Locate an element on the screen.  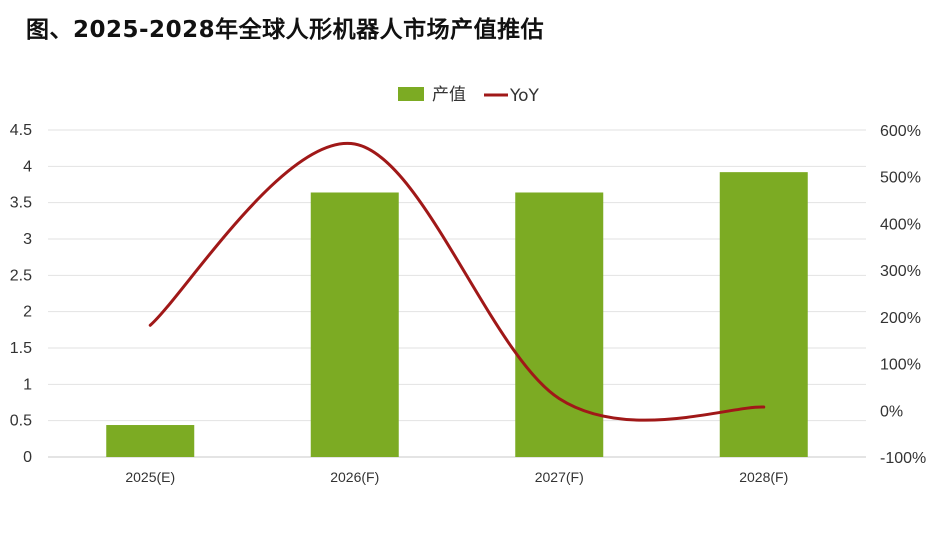
legend: 产值 YoY is located at coordinates (469, 95).